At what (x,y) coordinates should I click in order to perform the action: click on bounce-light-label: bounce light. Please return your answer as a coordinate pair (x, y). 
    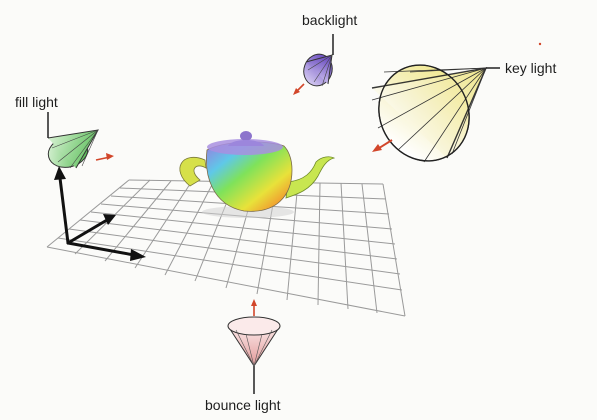
    Looking at the image, I should click on (243, 405).